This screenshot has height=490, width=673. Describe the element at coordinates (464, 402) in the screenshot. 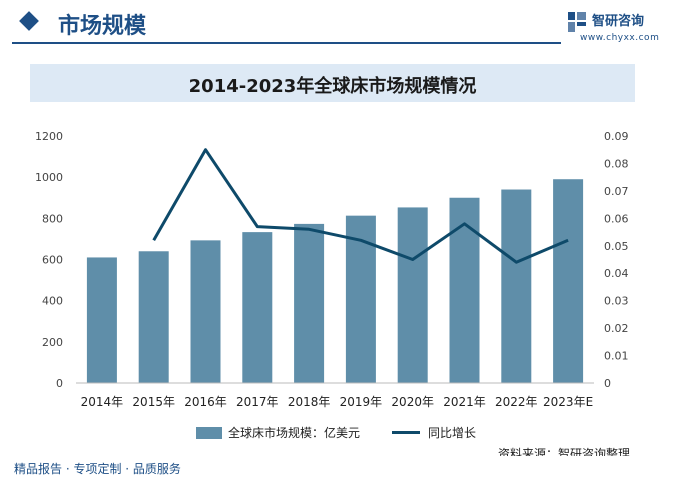

I see `x-tick-label: 2021年` at that location.